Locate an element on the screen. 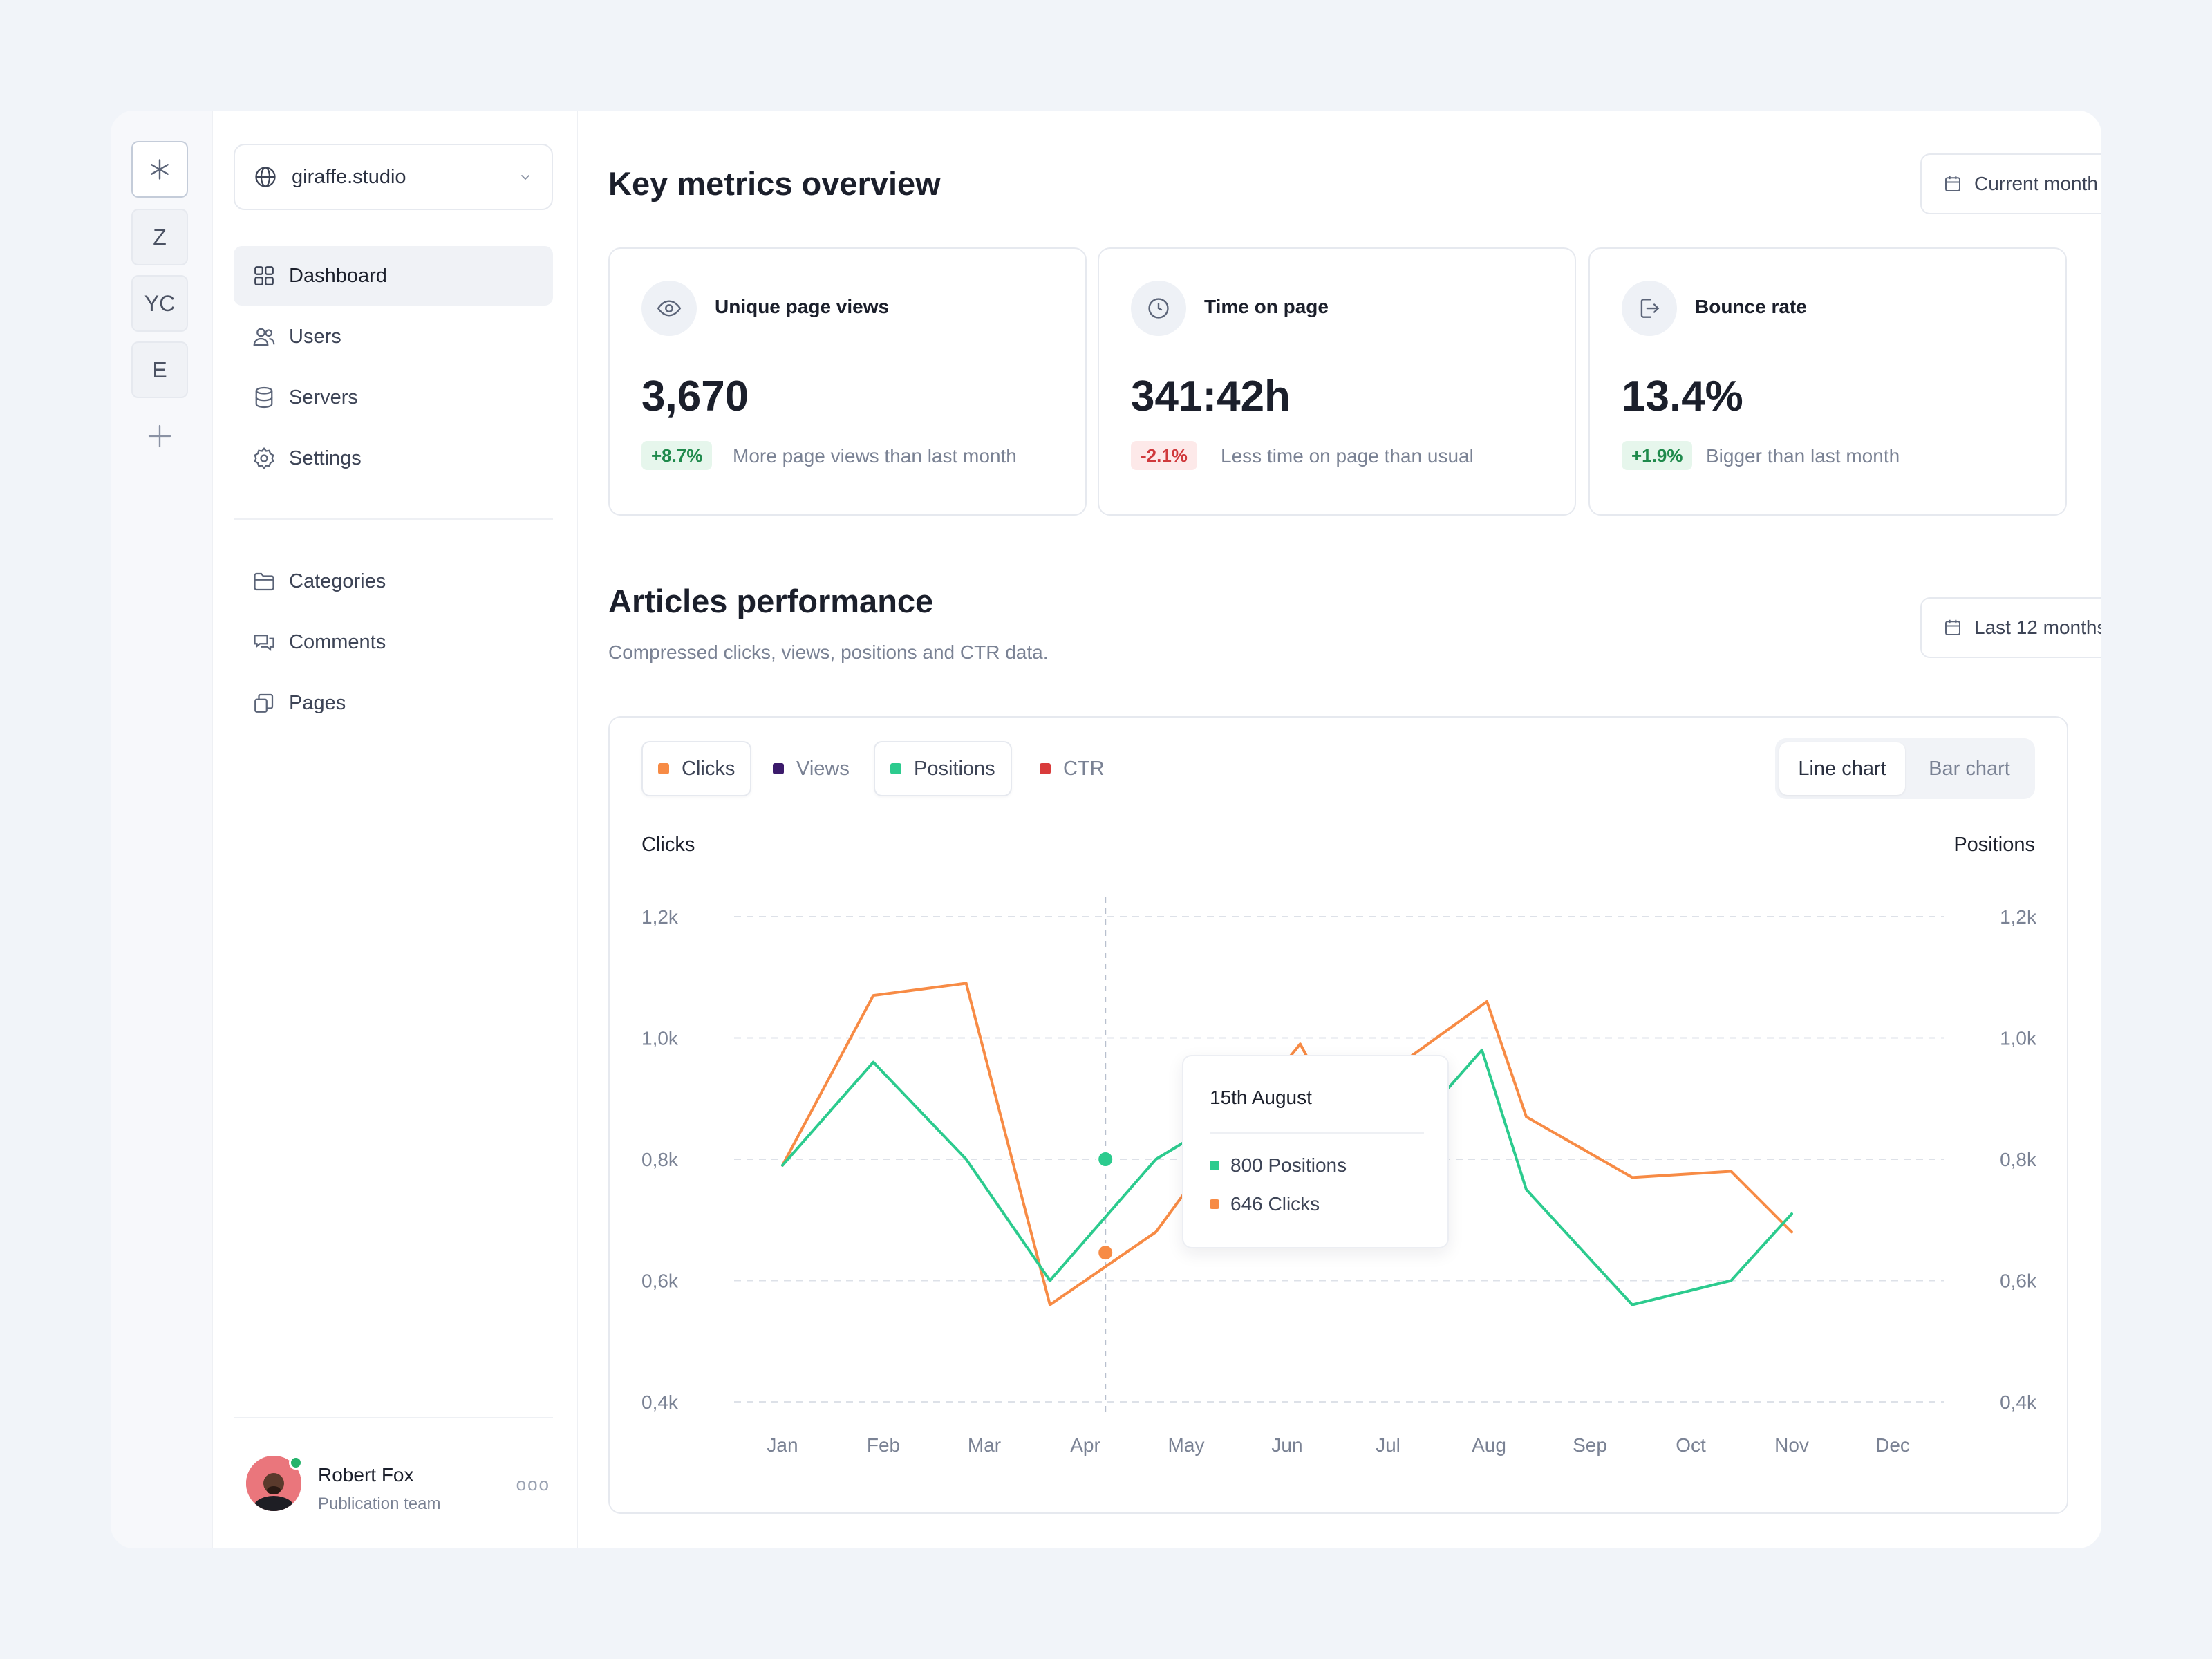 This screenshot has width=2212, height=1659. page-title: Key metrics overview is located at coordinates (774, 184).